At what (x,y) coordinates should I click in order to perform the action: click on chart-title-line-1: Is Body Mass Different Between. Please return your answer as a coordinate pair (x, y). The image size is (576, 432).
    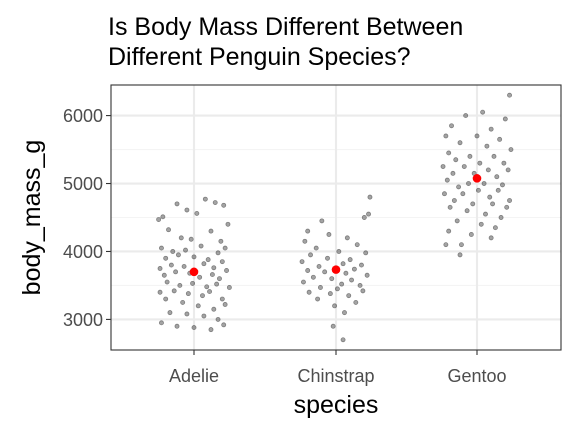
    Looking at the image, I should click on (285, 27).